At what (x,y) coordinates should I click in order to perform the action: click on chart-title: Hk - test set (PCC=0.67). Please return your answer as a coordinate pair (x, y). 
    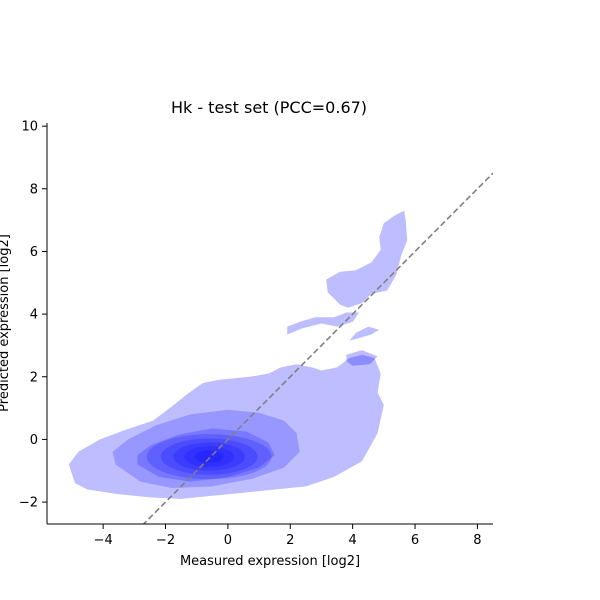
    Looking at the image, I should click on (269, 107).